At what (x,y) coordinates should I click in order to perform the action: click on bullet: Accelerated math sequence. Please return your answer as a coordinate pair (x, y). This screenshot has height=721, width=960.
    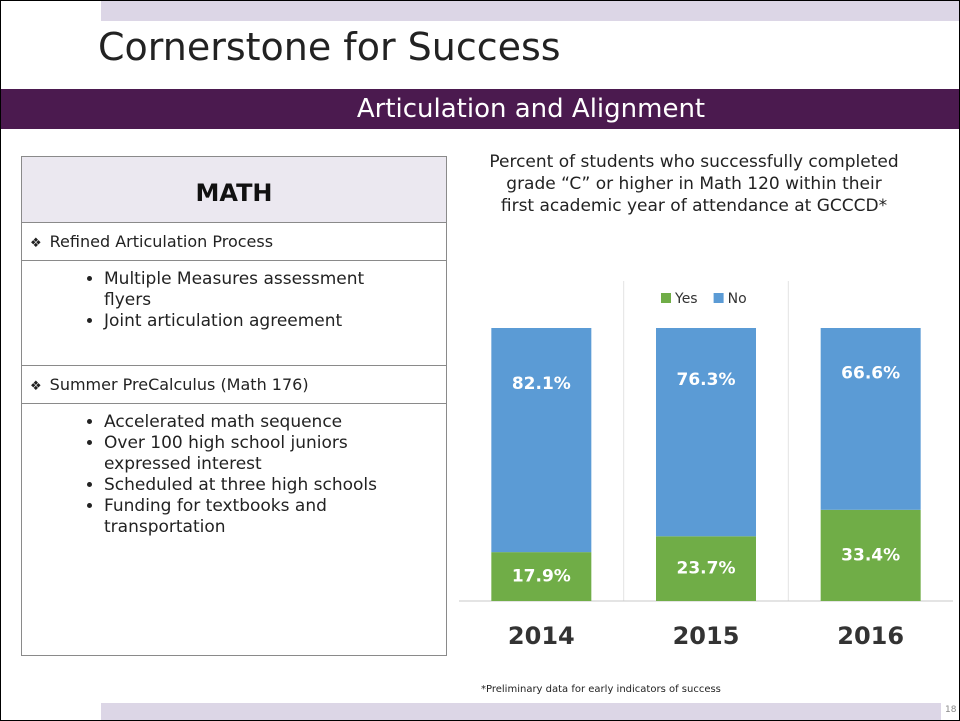
    Looking at the image, I should click on (260, 422).